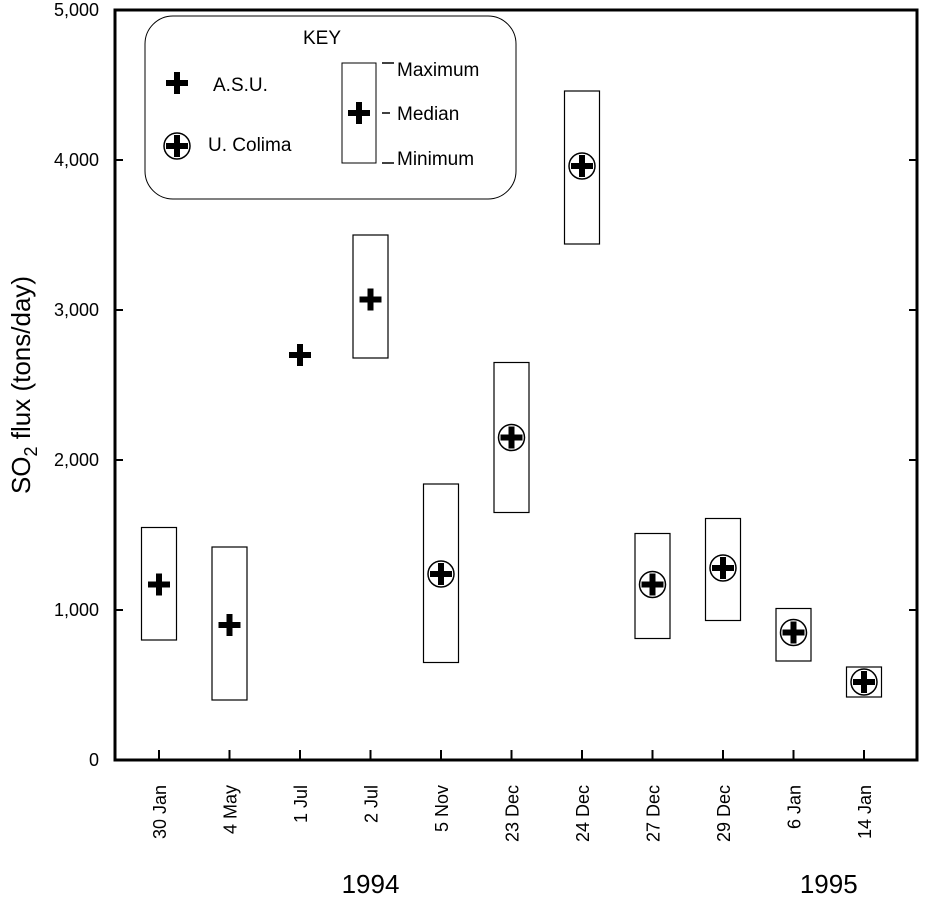 The width and height of the screenshot is (928, 900). Describe the element at coordinates (240, 85) in the screenshot. I see `key-asu-label: A.S.U.` at that location.